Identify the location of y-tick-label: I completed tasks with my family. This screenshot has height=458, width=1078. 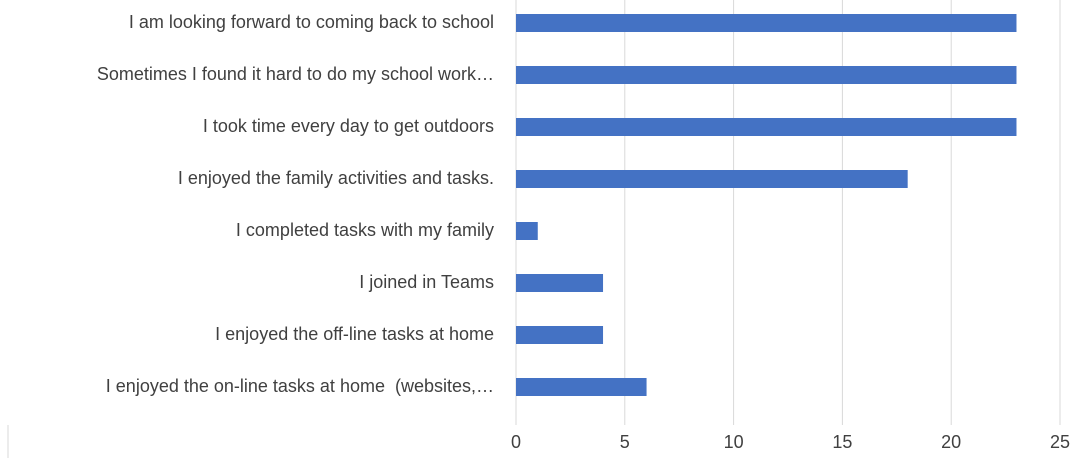
(365, 230).